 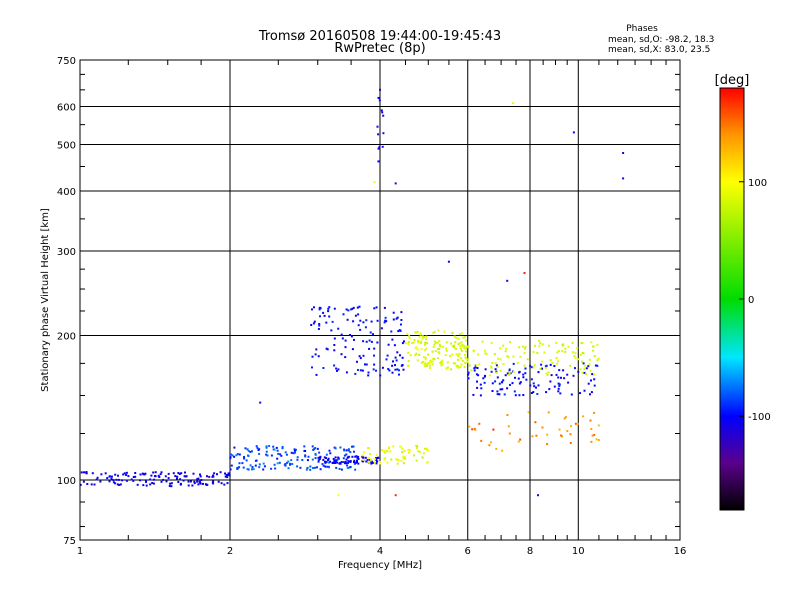 I want to click on x-tick-label: 1, so click(x=80, y=551).